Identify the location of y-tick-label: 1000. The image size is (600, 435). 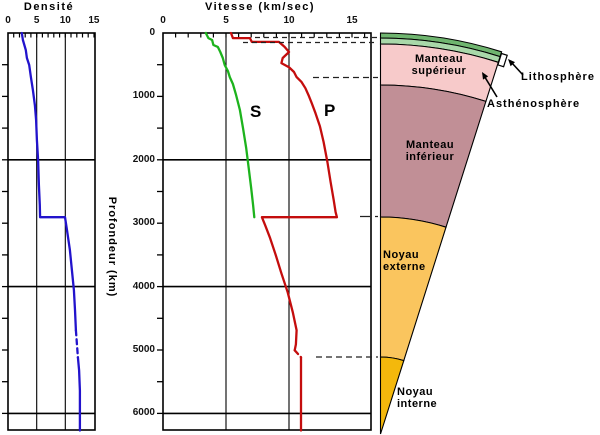
(143, 96).